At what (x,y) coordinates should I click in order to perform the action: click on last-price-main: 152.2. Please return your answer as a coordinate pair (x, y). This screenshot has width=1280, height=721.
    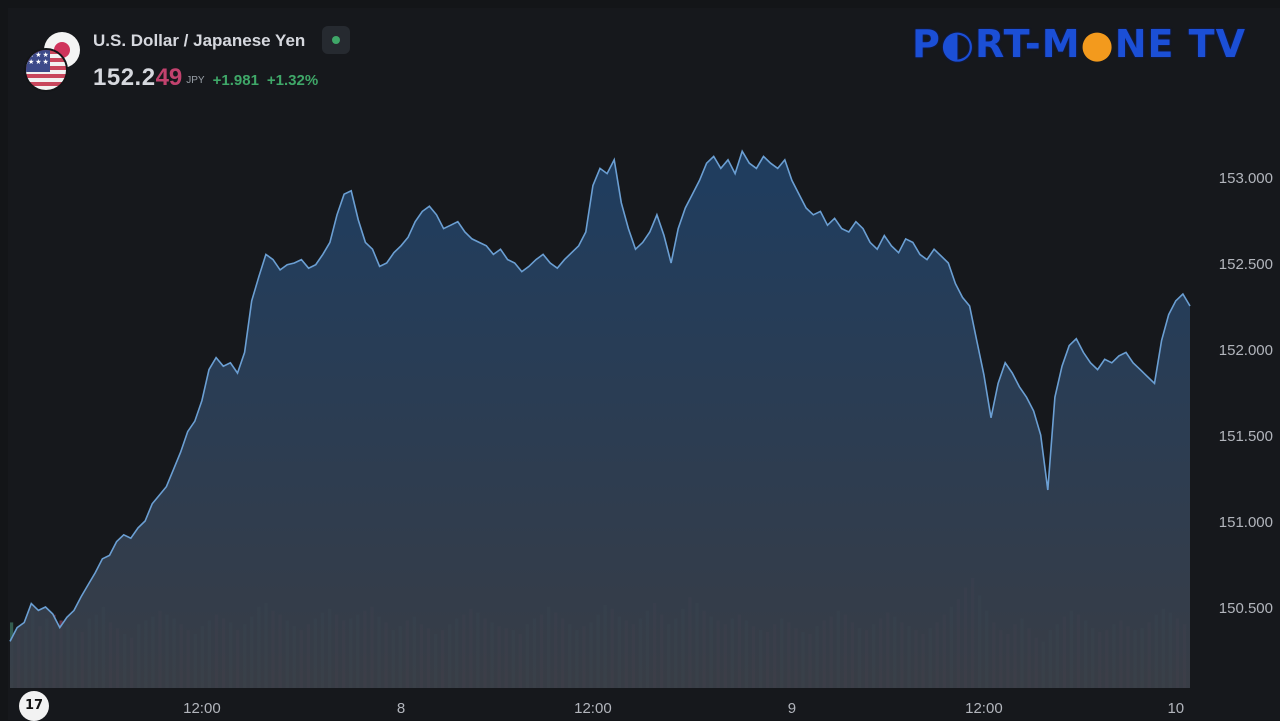
    Looking at the image, I should click on (124, 77).